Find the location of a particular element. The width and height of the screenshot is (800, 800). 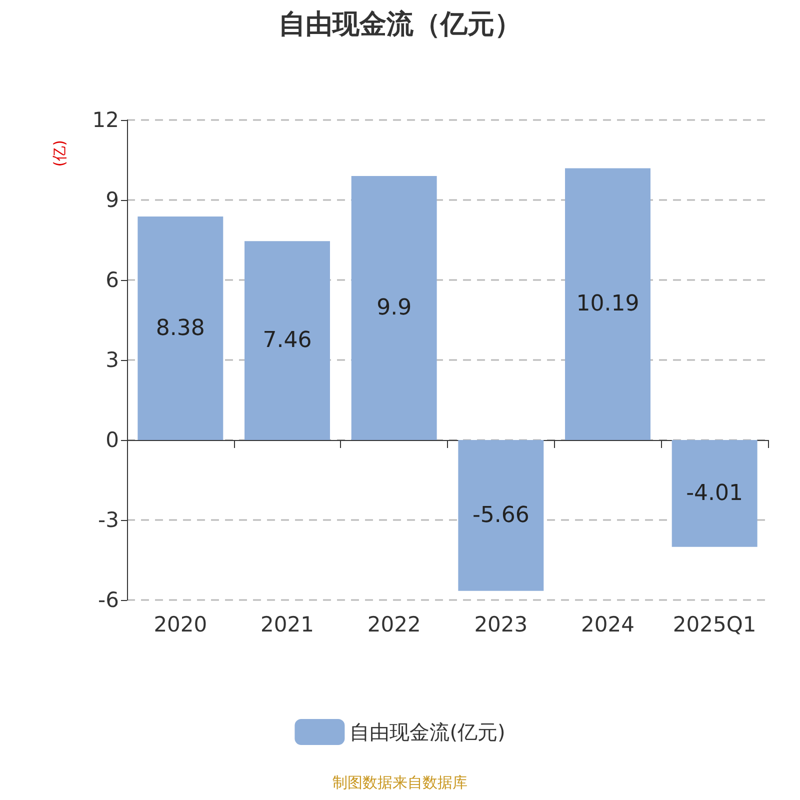

data-label: 9.9 is located at coordinates (394, 308).